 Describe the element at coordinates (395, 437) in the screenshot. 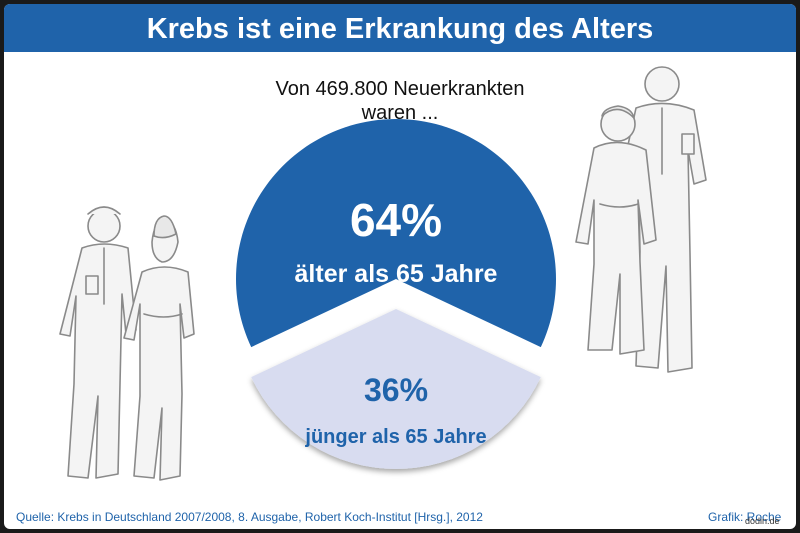

I see `slice-label-juenger: jünger als 65 Jahre` at that location.